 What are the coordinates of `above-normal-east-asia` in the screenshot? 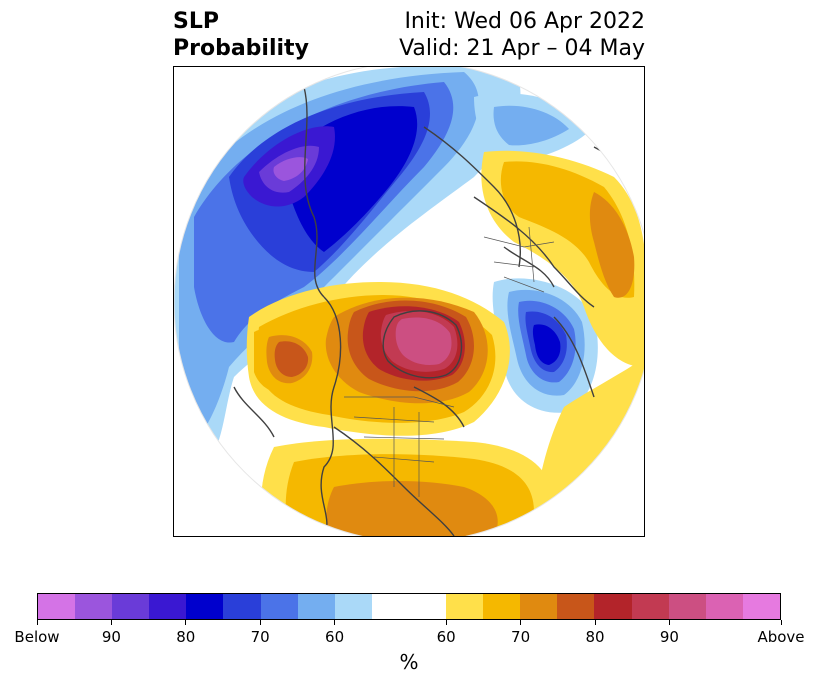 It's located at (407, 487).